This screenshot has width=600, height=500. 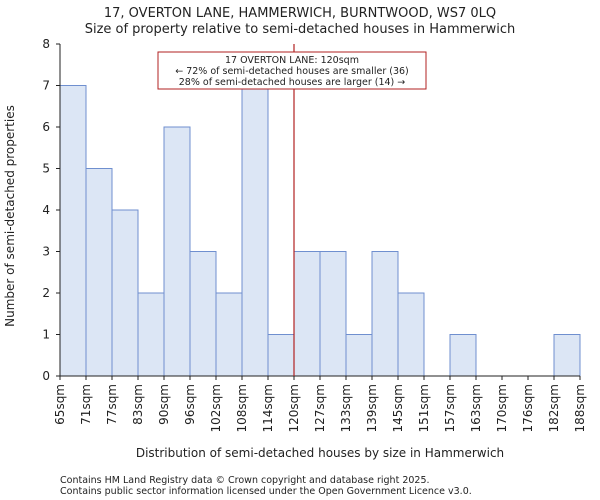 I want to click on x-tick-label: 65sqm, so click(x=60, y=404).